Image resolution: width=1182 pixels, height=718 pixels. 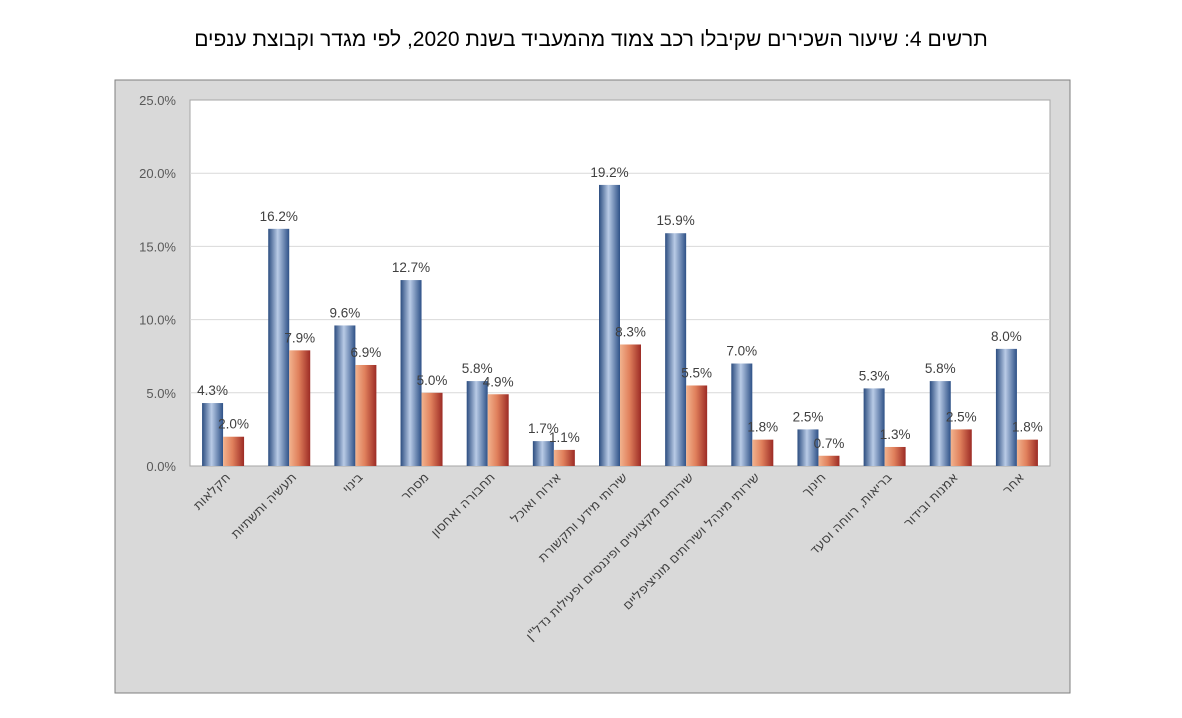 I want to click on data-label: 5.3%, so click(x=874, y=375).